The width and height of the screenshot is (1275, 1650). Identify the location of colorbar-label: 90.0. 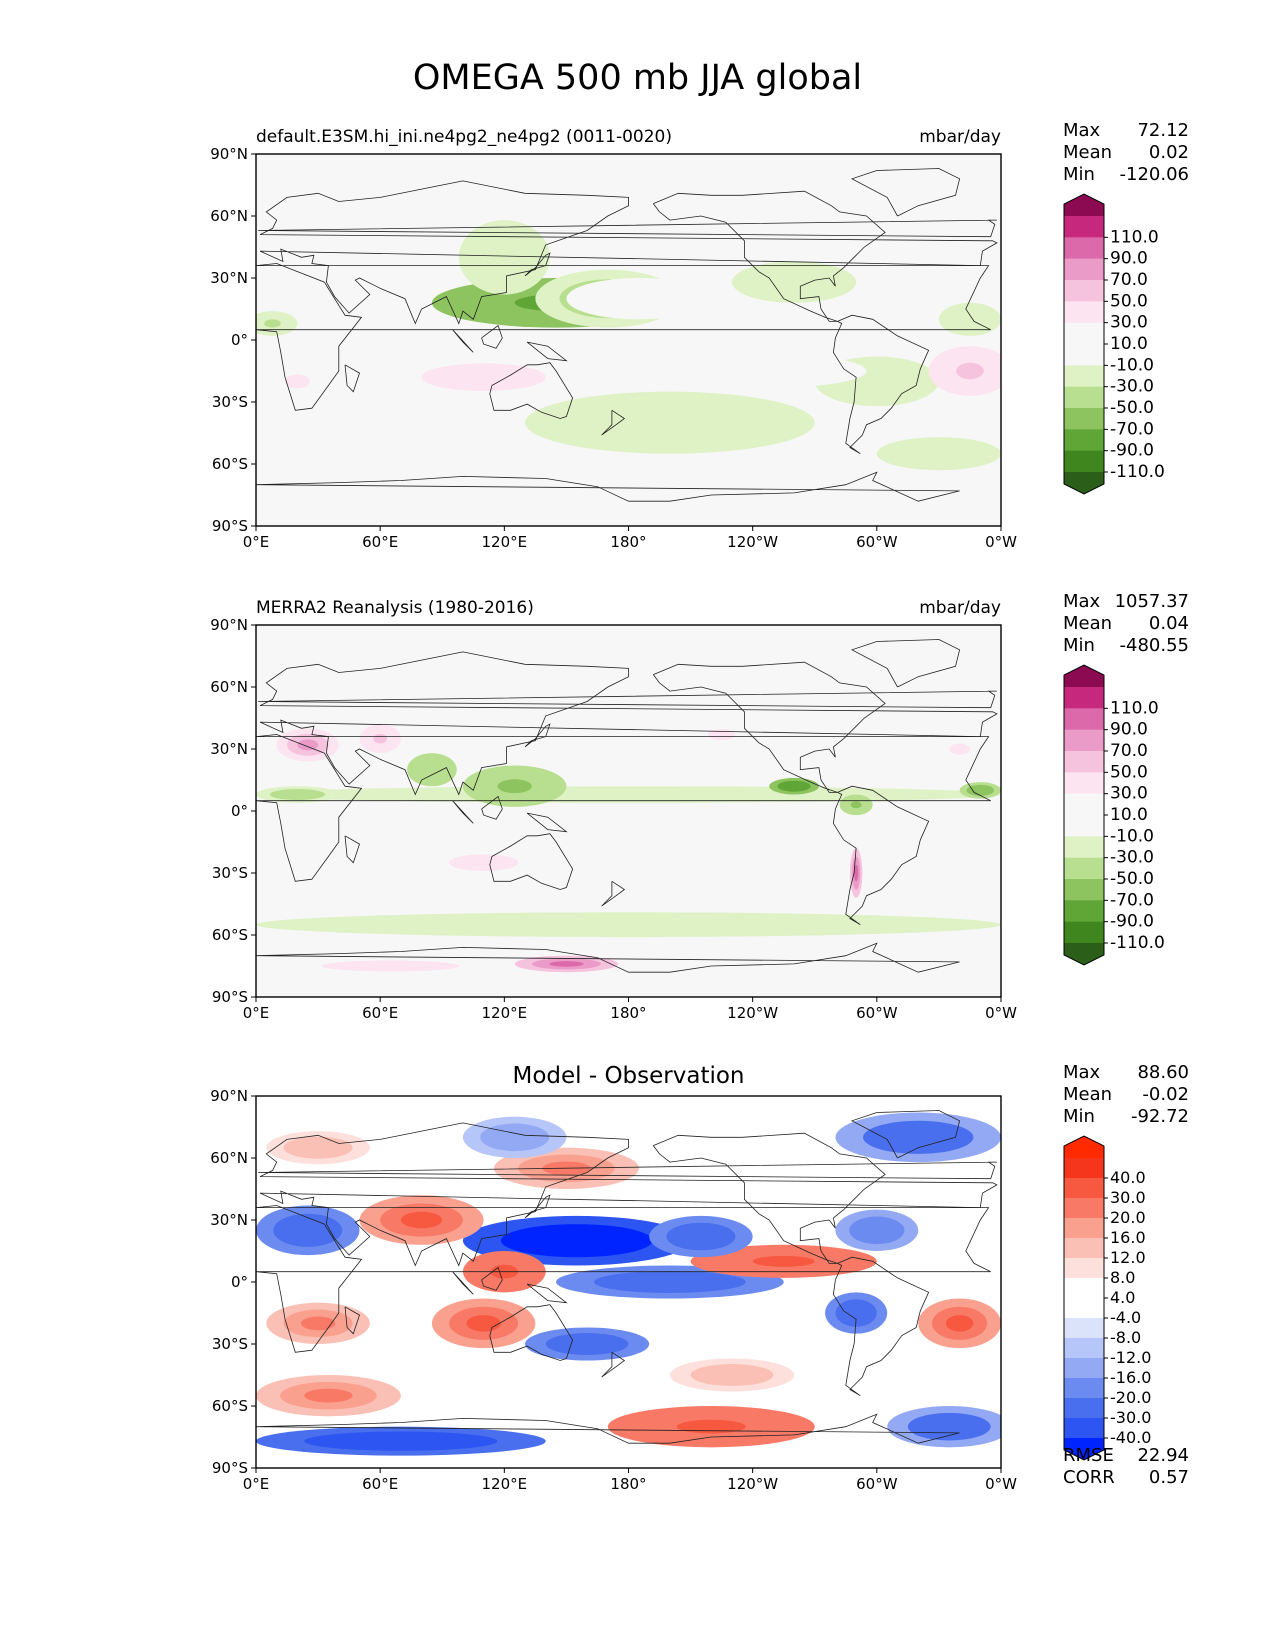
(1129, 259).